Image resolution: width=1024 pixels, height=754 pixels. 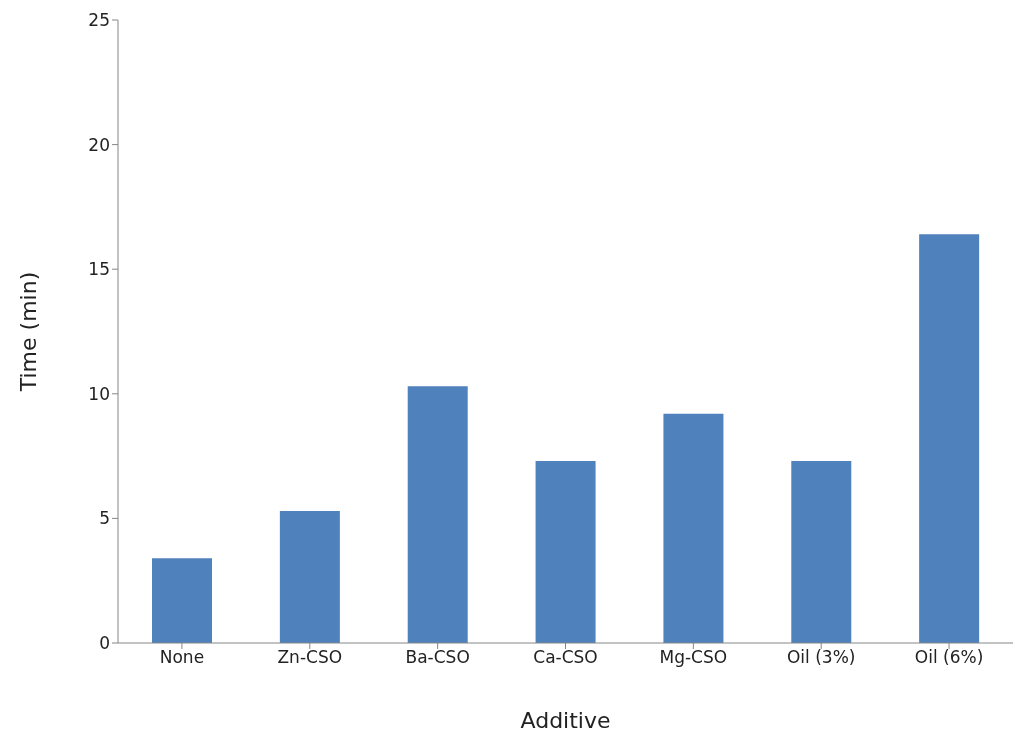 I want to click on x-tick-label: None, so click(x=182, y=657).